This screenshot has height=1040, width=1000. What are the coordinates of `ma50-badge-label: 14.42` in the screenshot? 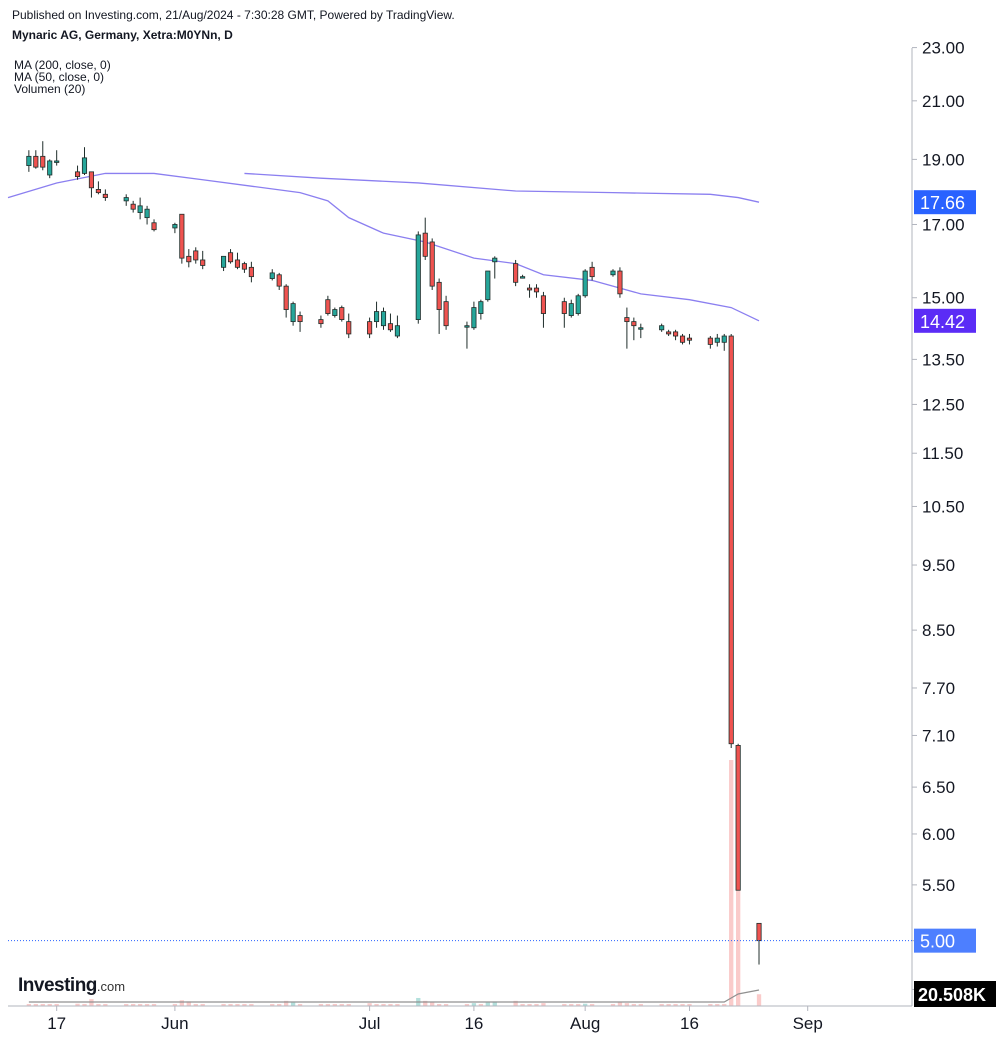 It's located at (942, 322).